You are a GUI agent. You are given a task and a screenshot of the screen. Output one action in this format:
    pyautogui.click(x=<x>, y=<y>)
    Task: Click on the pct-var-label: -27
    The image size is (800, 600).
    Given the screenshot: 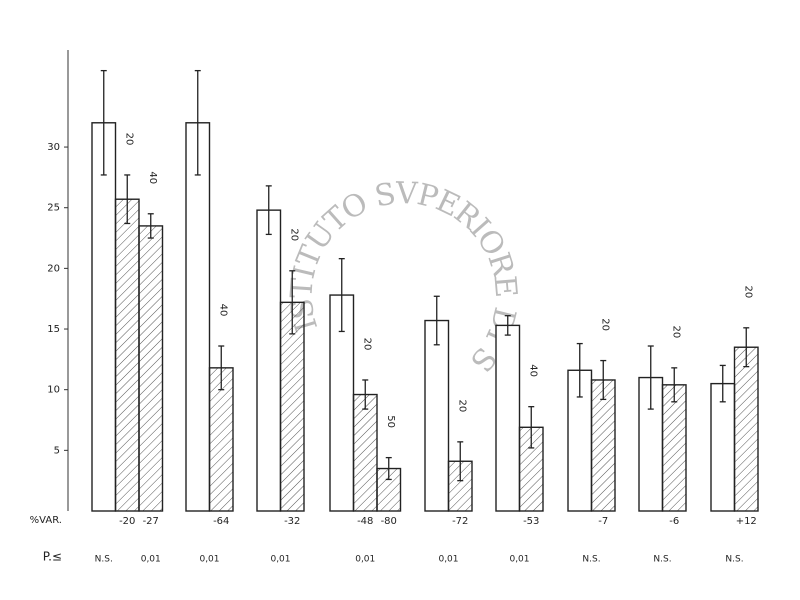 What is the action you would take?
    pyautogui.click(x=151, y=521)
    